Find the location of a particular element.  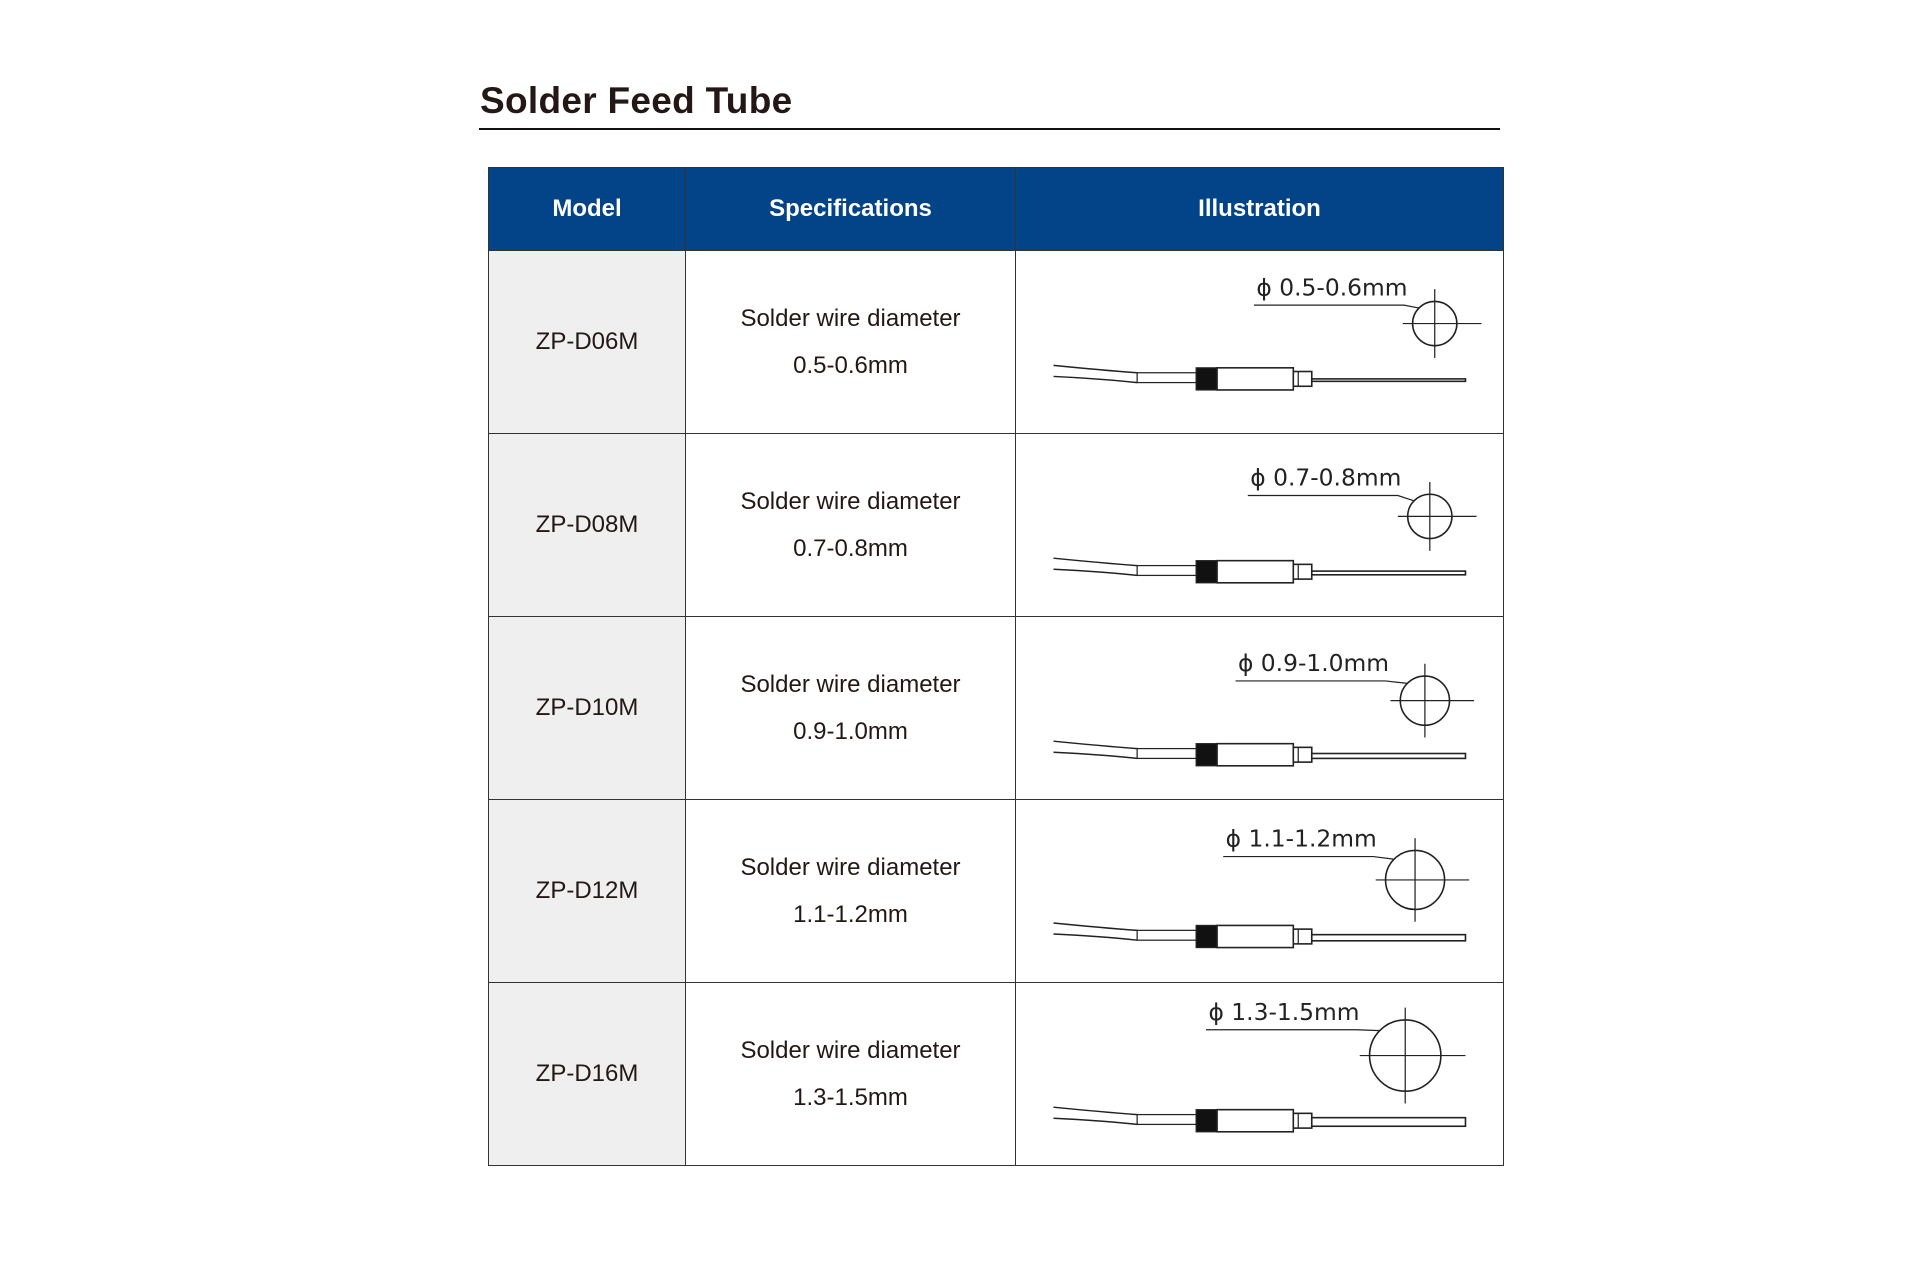

feed-tube-illustration: ϕ 0.7-0.8mm is located at coordinates (1265, 524).